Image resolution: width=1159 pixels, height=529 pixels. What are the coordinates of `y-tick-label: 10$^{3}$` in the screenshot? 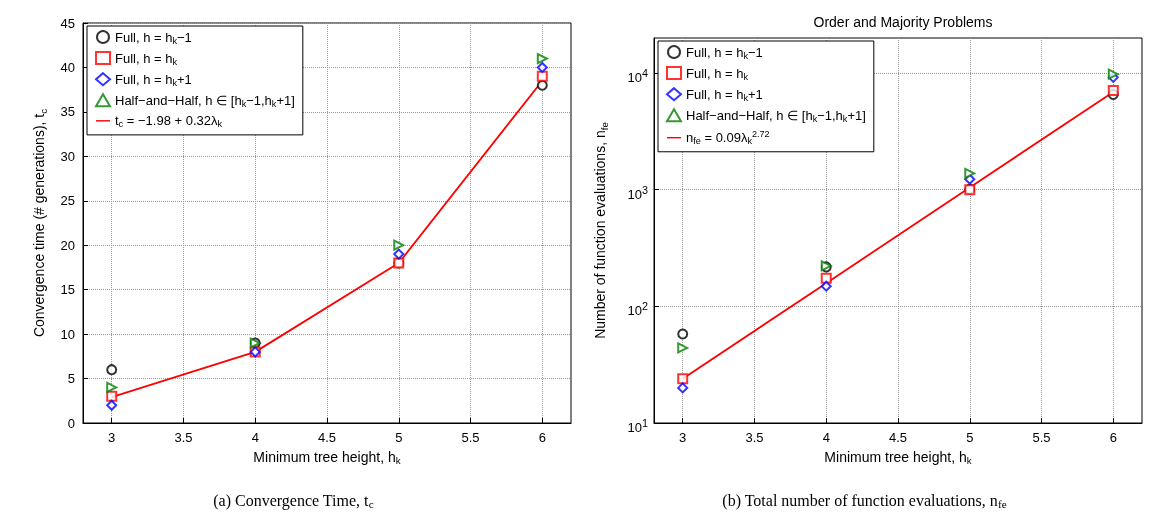 It's located at (637, 193).